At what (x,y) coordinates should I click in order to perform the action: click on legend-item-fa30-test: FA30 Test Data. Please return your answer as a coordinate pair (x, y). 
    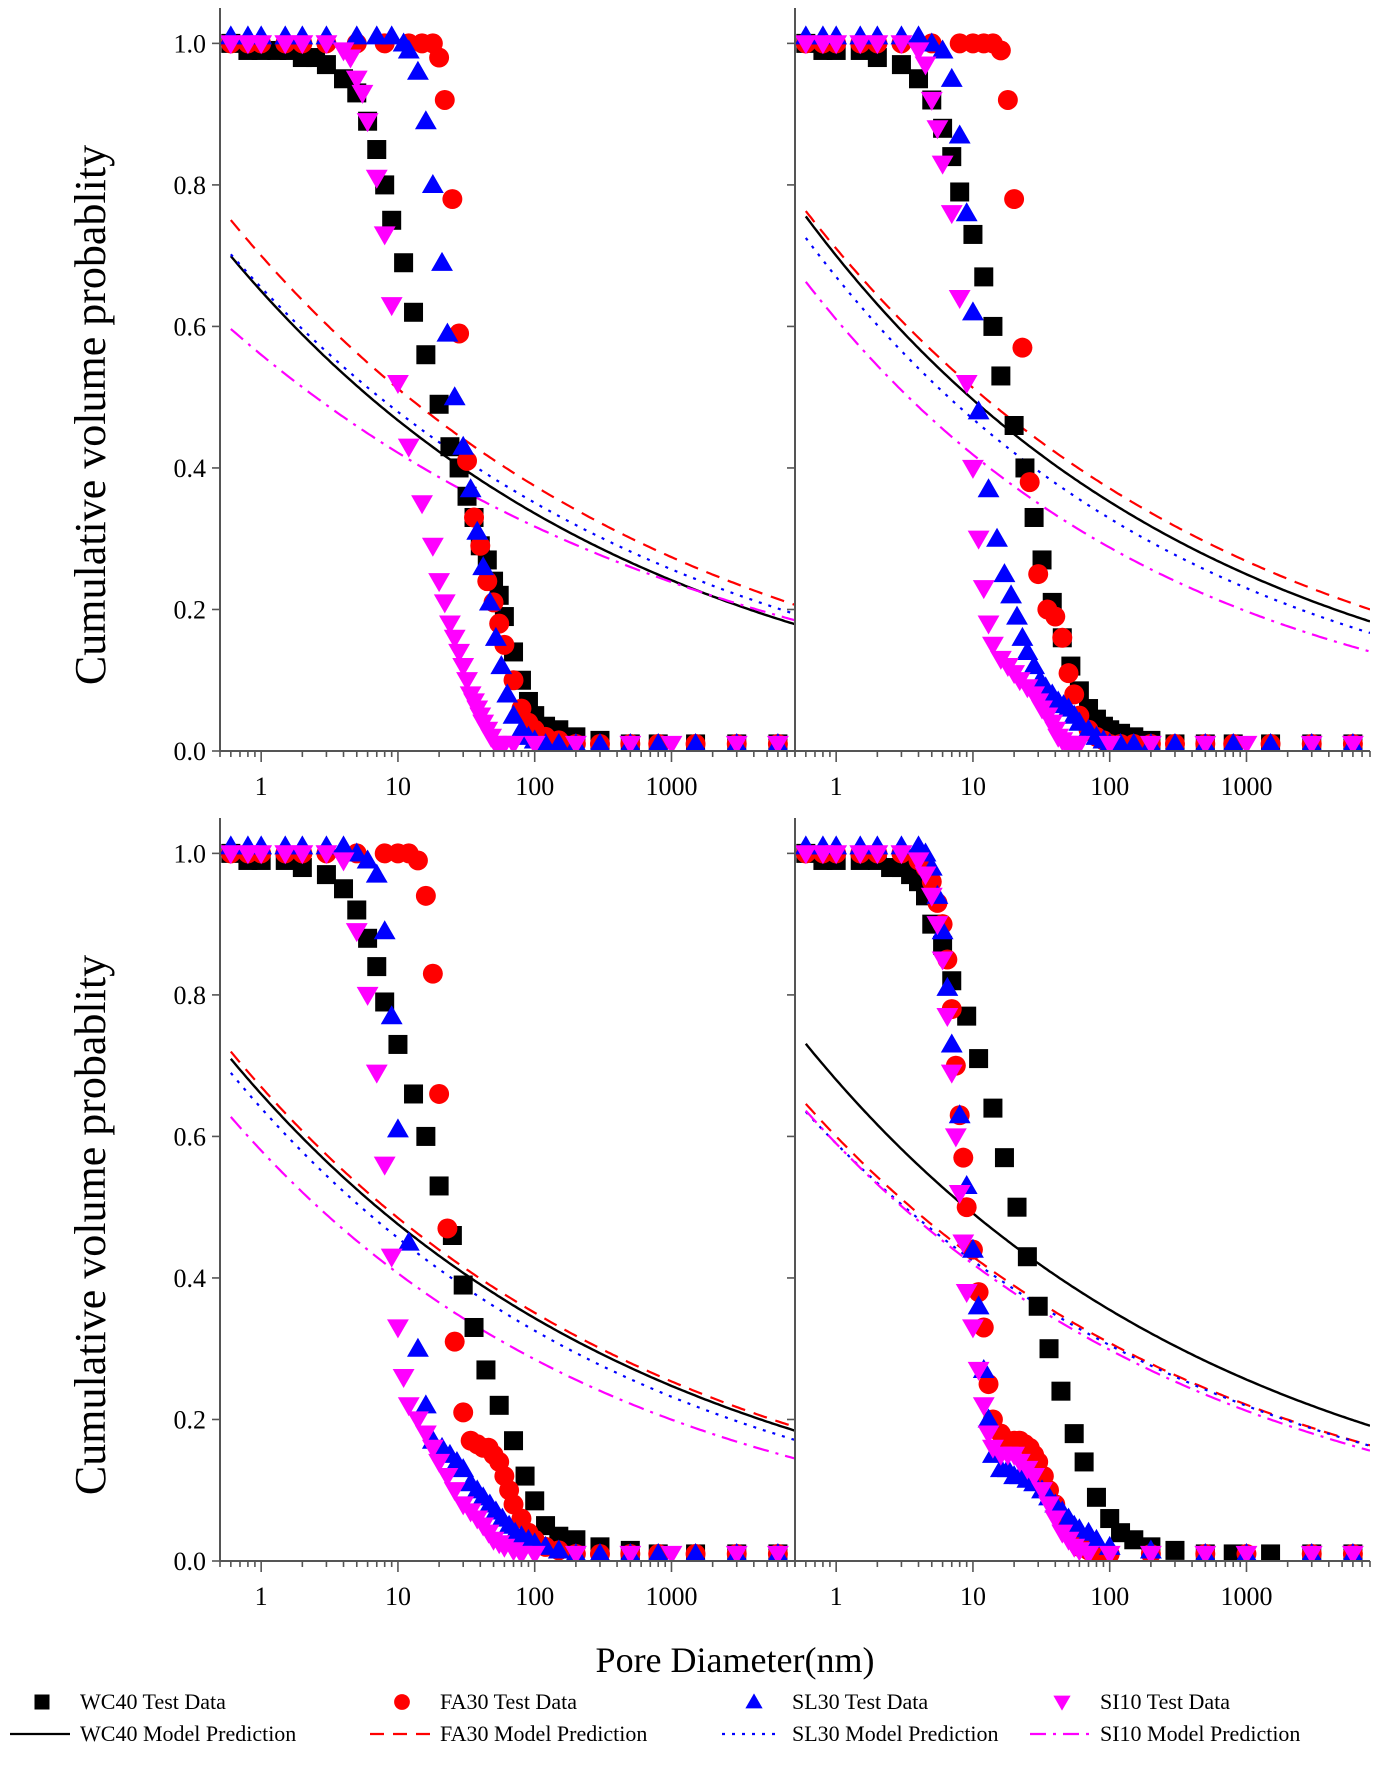
    Looking at the image, I should click on (485, 1701).